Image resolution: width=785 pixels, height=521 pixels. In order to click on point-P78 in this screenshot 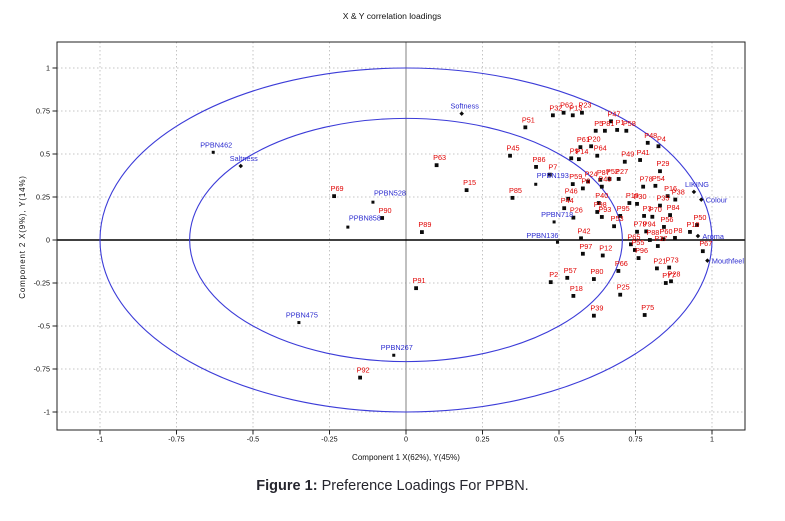, I will do `click(643, 186)`.